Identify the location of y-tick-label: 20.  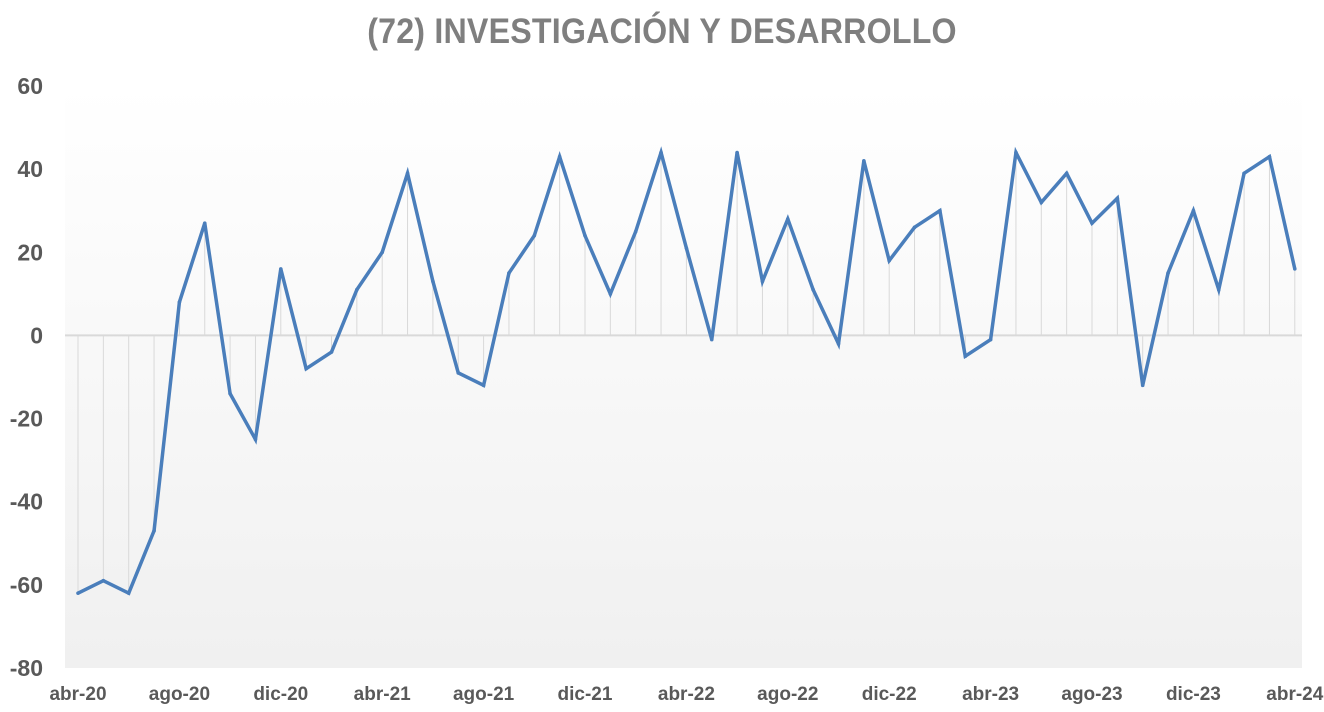
(30, 252).